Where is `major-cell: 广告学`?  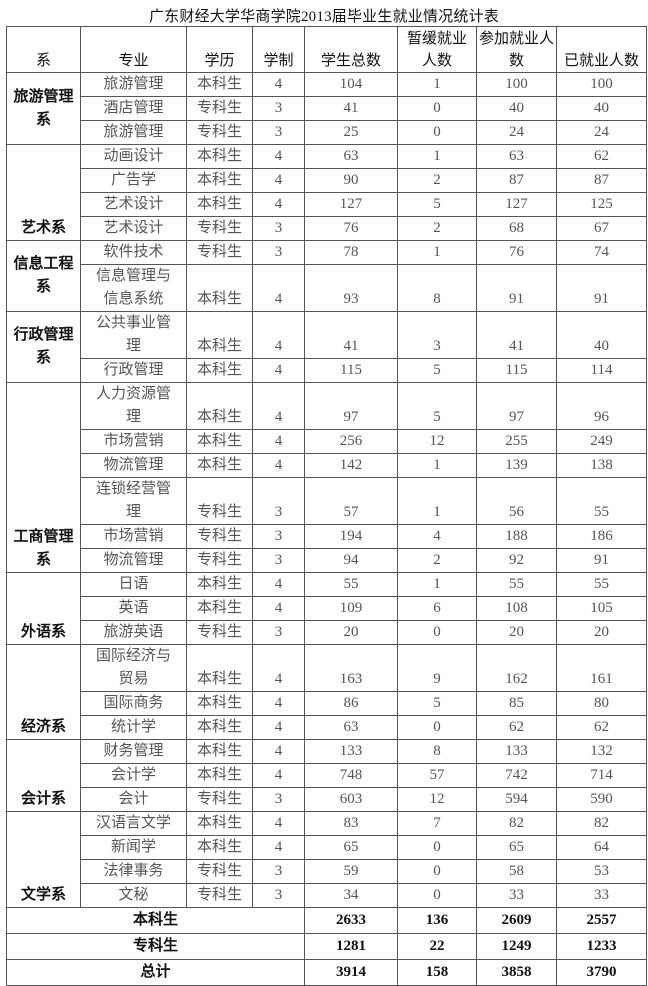
major-cell: 广告学 is located at coordinates (133, 180).